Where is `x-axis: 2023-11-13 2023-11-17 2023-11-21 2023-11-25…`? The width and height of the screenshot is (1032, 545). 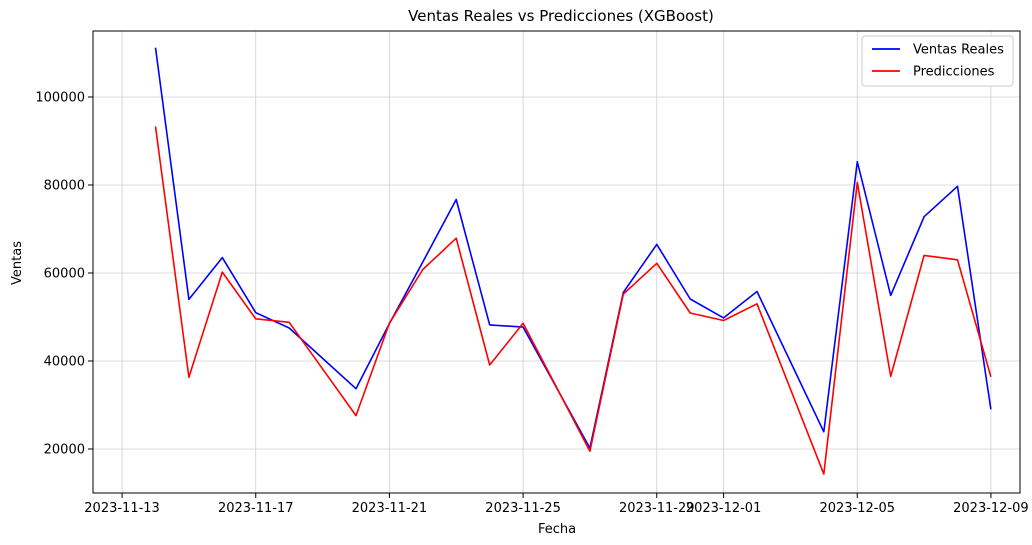 x-axis: 2023-11-13 2023-11-17 2023-11-21 2023-11-25… is located at coordinates (556, 504).